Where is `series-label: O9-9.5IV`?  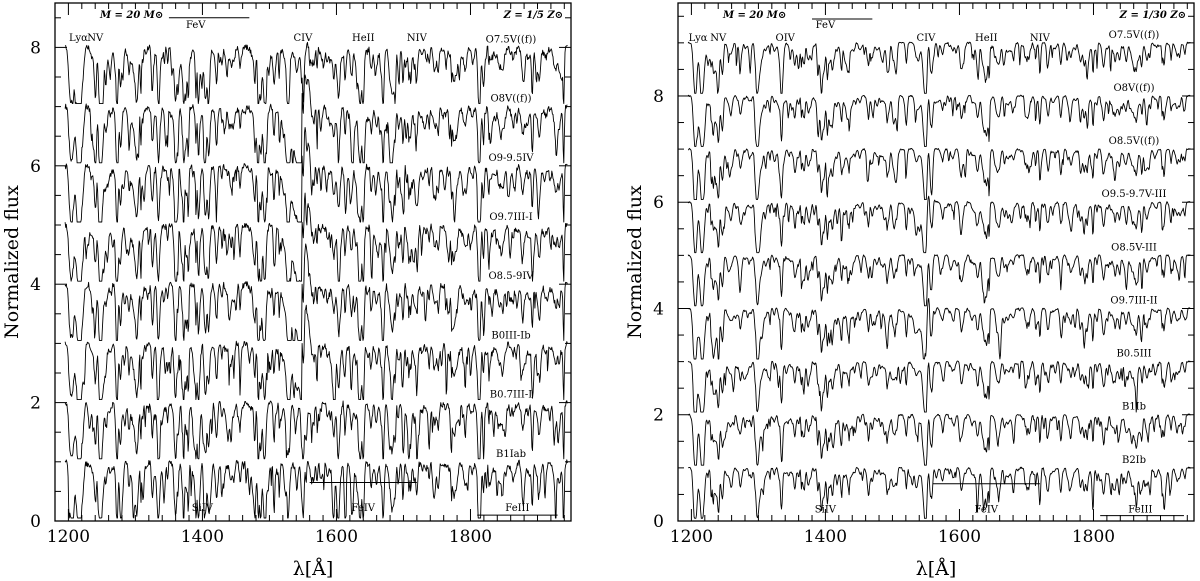
series-label: O9-9.5IV is located at coordinates (511, 158).